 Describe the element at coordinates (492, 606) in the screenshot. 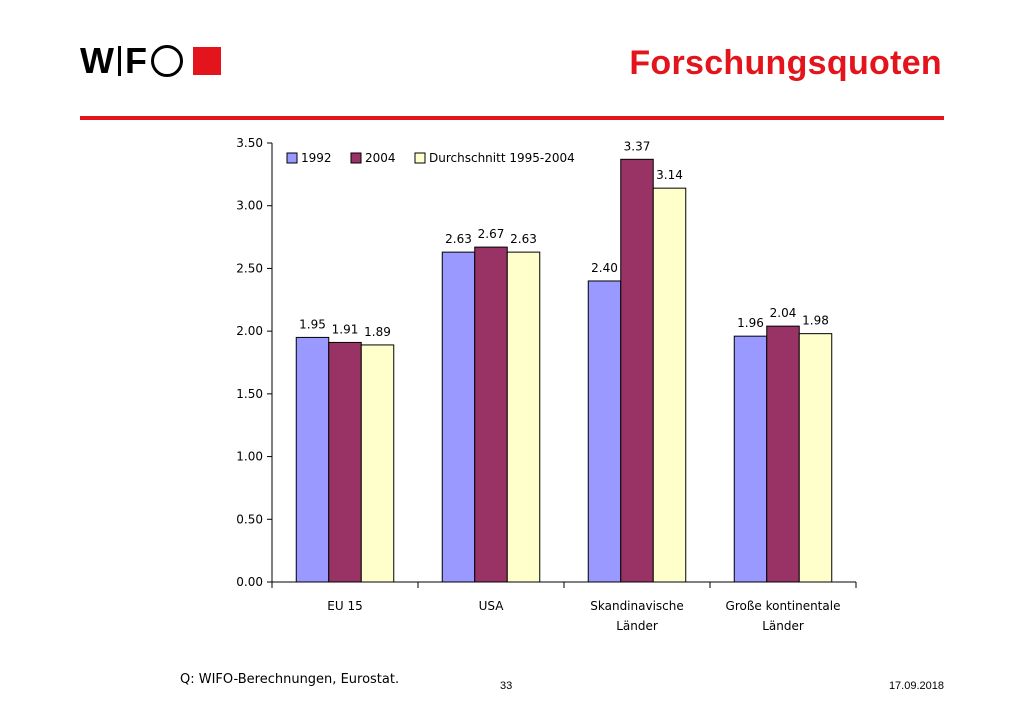

I see `x-category-label: USA` at that location.